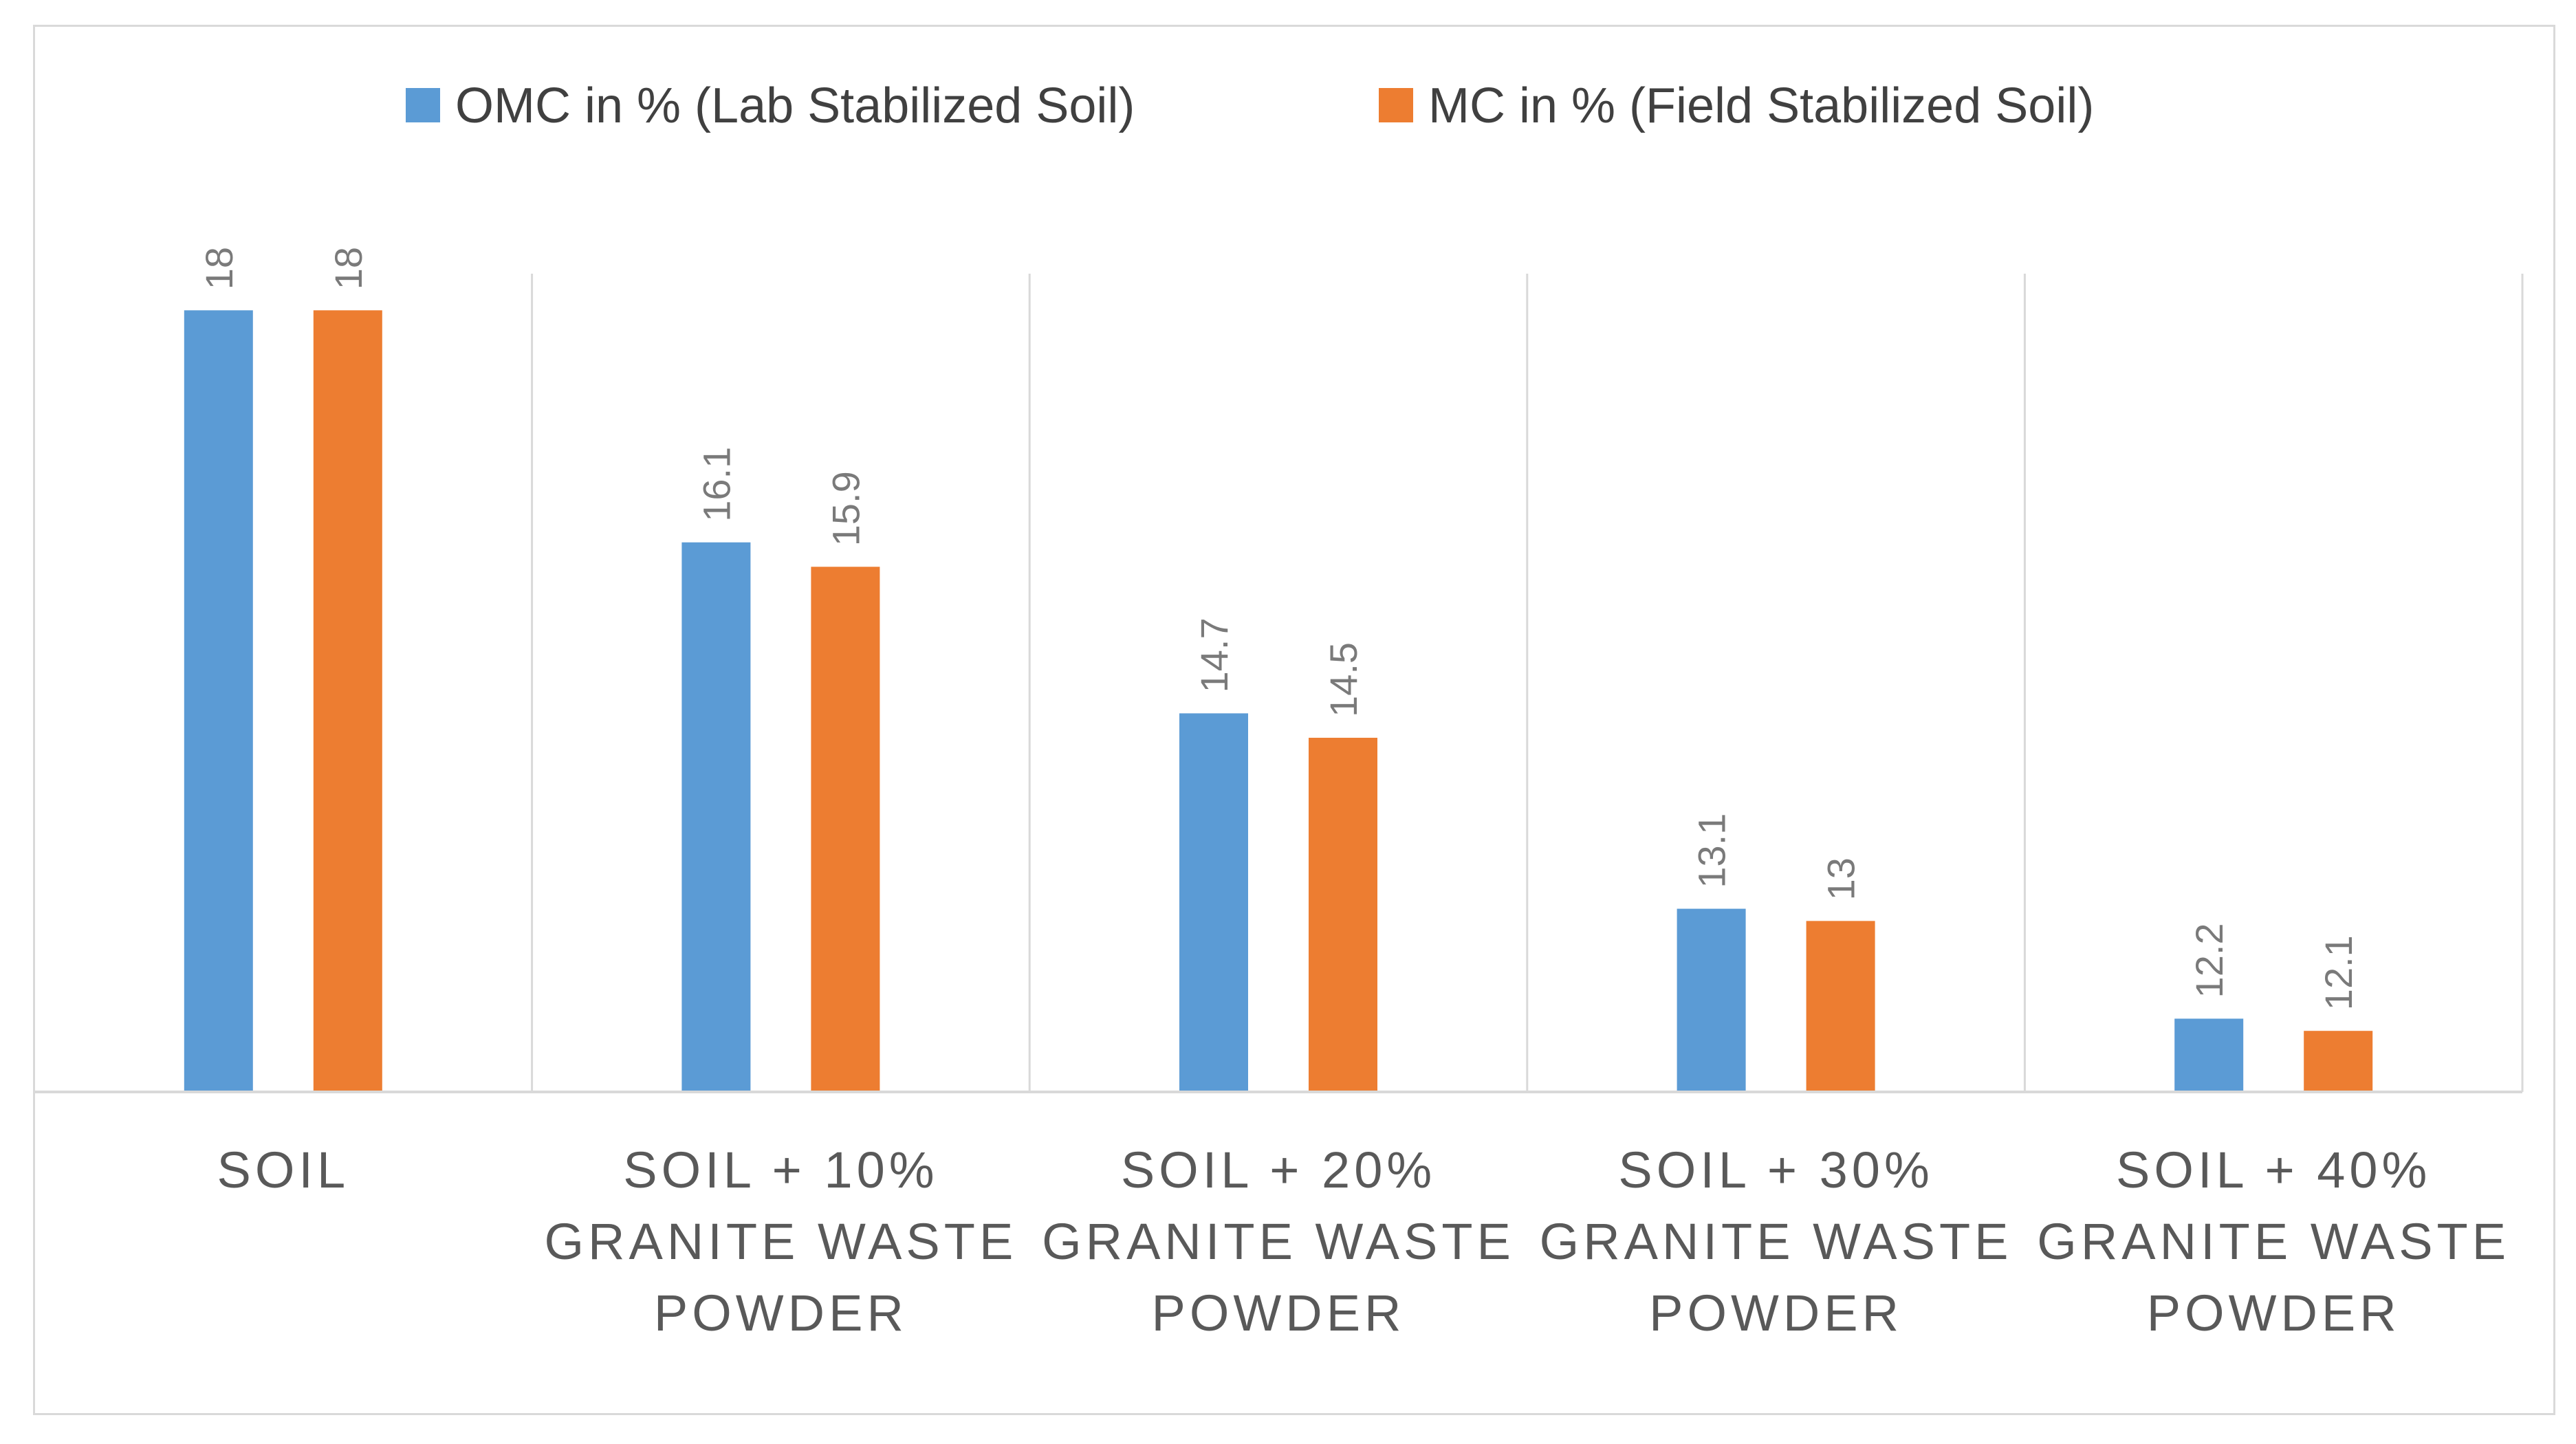 The image size is (2576, 1444). What do you see at coordinates (1213, 902) in the screenshot?
I see `bar-series1-cat3` at bounding box center [1213, 902].